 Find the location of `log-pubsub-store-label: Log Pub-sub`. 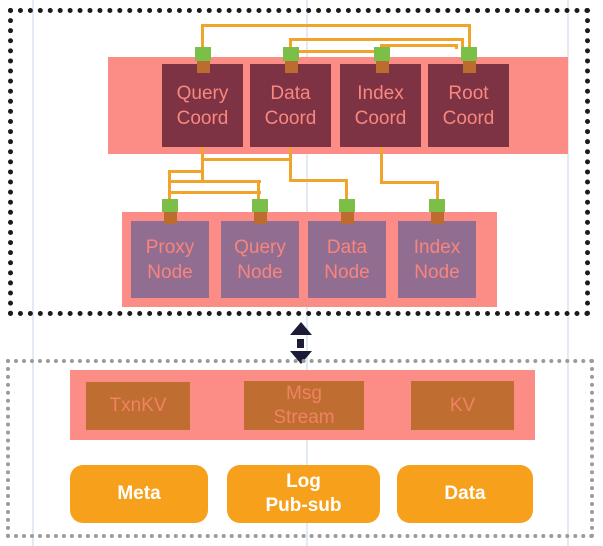

log-pubsub-store-label: Log Pub-sub is located at coordinates (303, 493).